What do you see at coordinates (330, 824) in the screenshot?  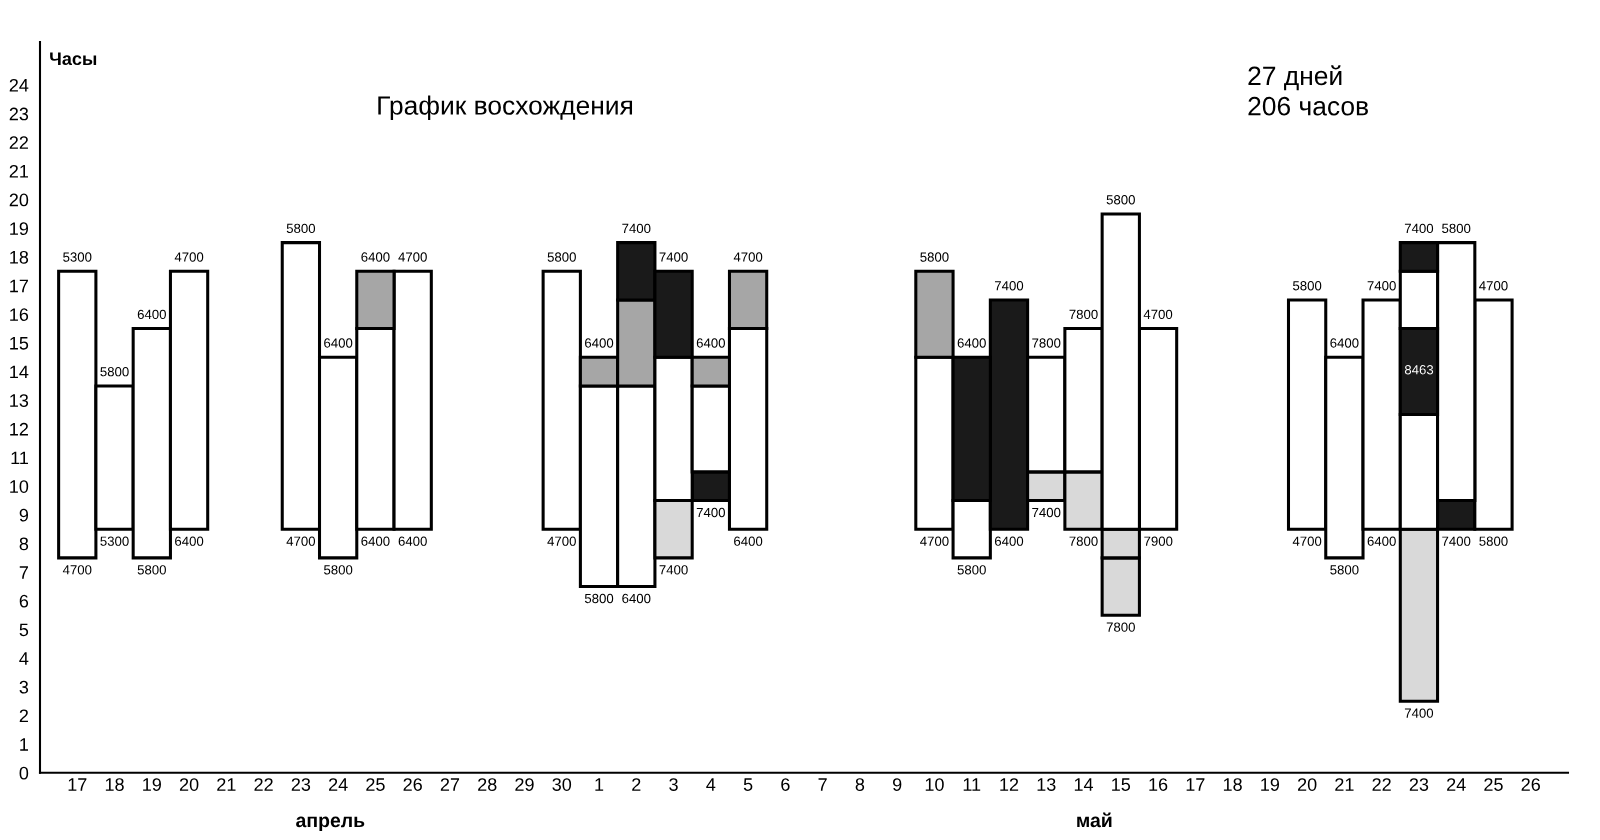 I see `text: апрель` at bounding box center [330, 824].